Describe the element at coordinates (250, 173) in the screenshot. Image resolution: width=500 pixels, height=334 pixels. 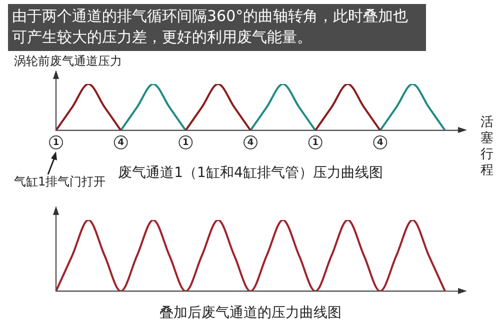
I see `text: 废气通道1（1缸和4缸排气管）压力曲线图` at that location.